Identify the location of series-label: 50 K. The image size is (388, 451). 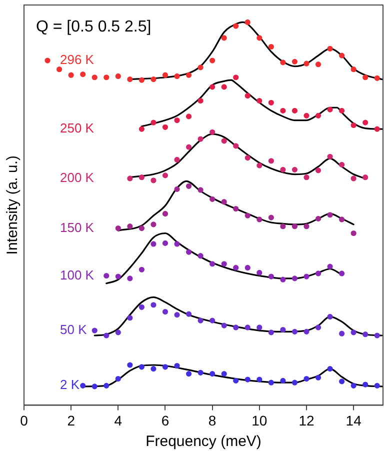
(74, 330).